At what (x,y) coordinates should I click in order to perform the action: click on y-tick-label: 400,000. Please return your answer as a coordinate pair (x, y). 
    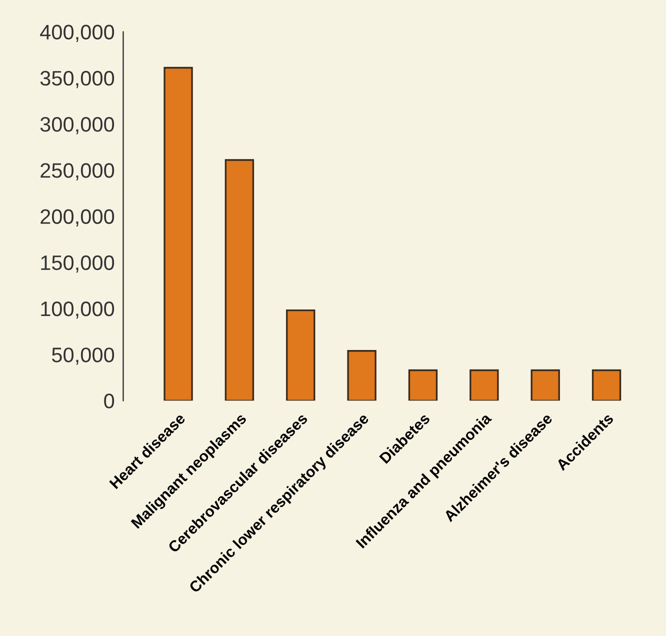
    Looking at the image, I should click on (77, 33).